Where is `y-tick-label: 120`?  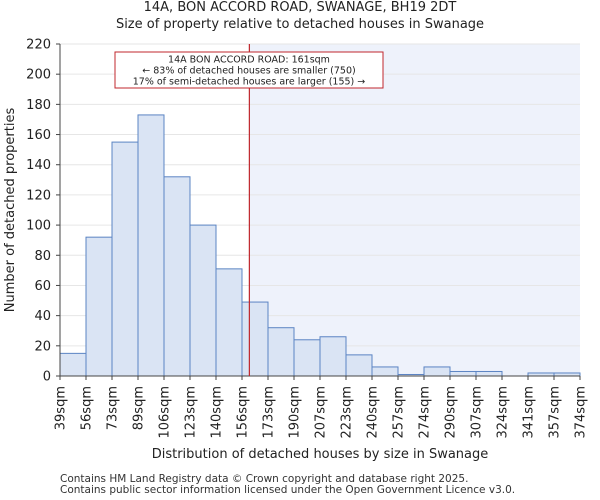 y-tick-label: 120 is located at coordinates (38, 195).